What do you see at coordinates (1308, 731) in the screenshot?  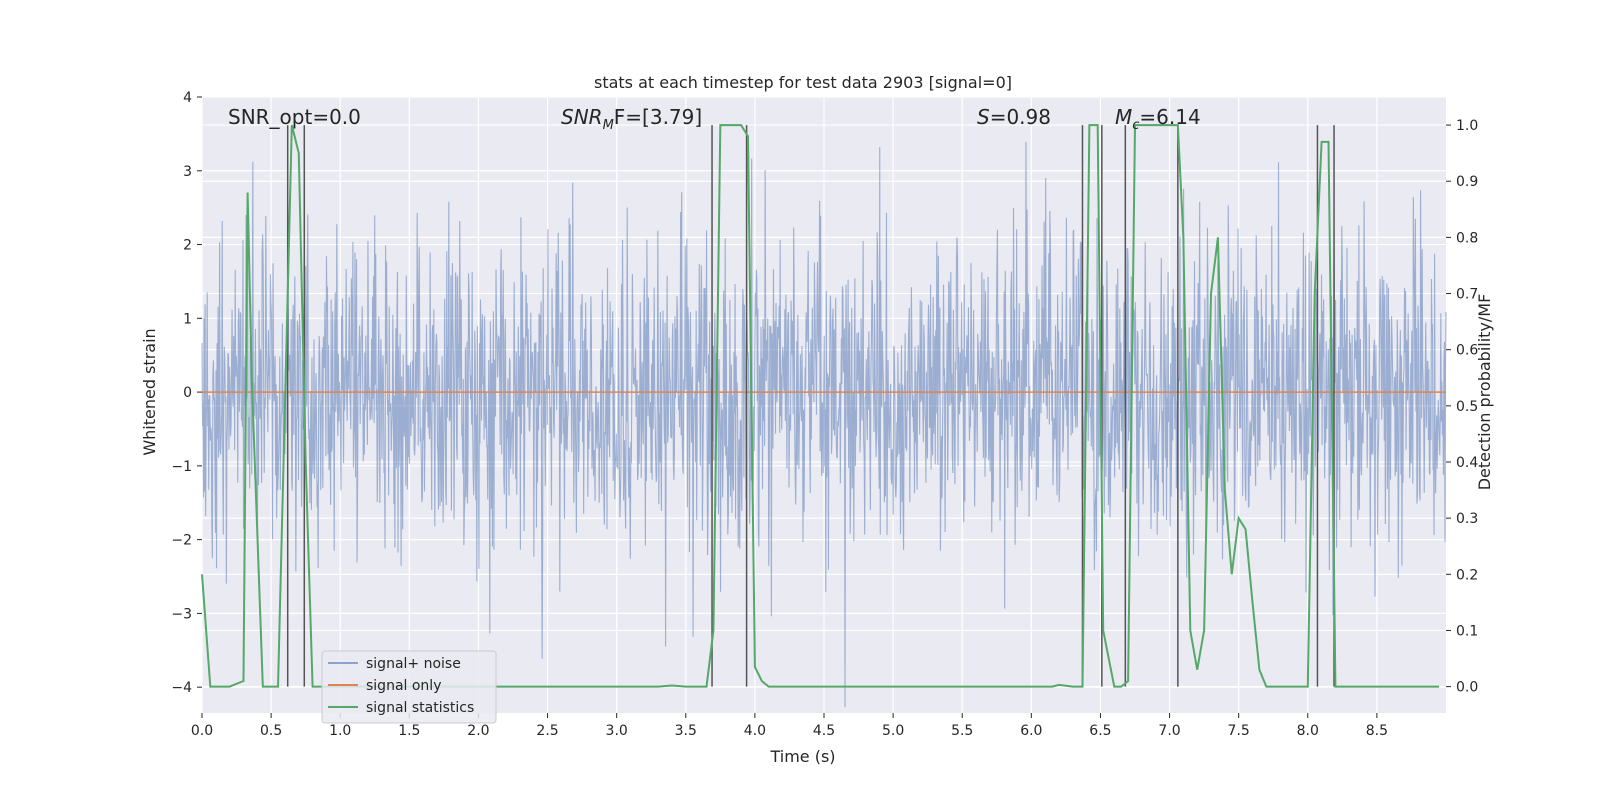 I see `x-tick-label-16: 8.0` at bounding box center [1308, 731].